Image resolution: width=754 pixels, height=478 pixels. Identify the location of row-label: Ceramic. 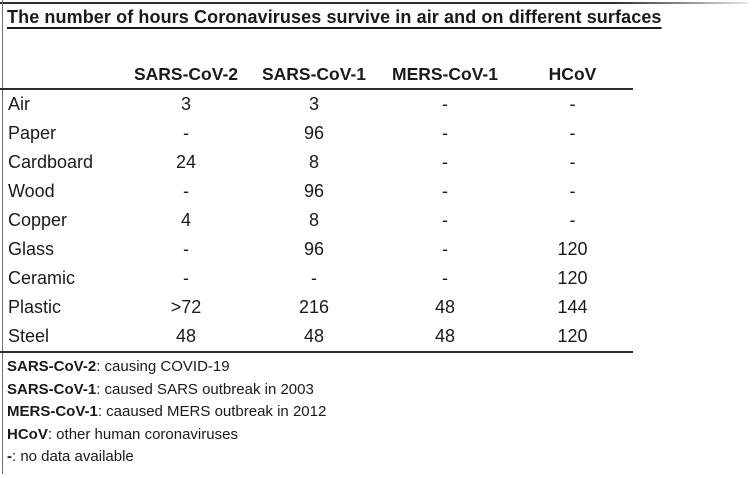
(42, 278).